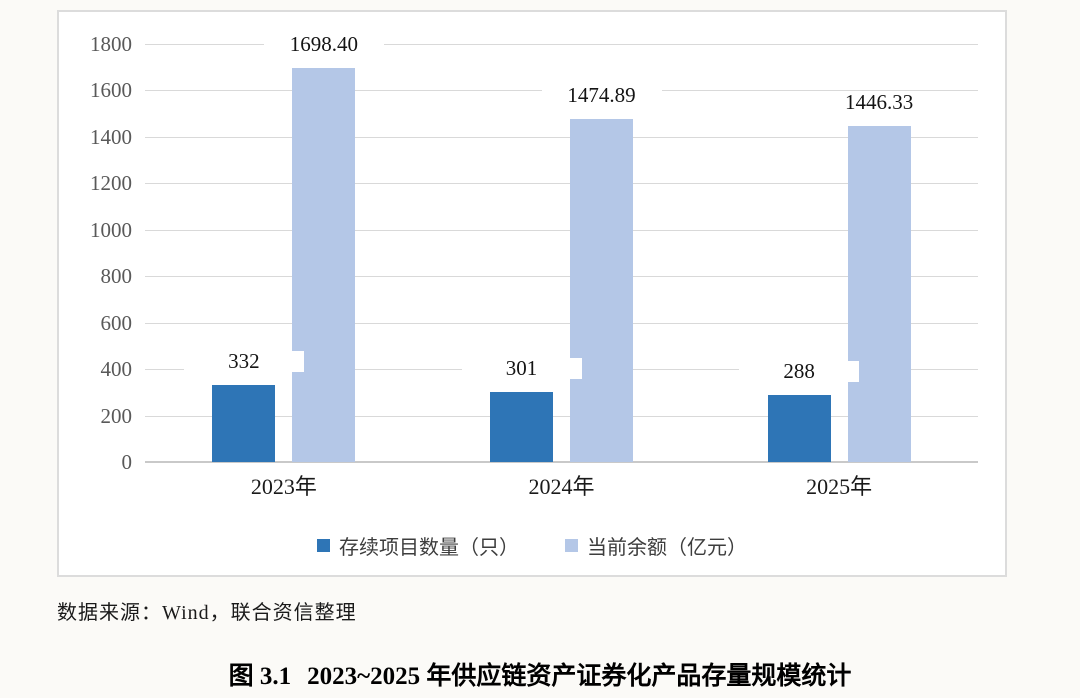  Describe the element at coordinates (260, 676) in the screenshot. I see `figure-number: 图 3.1` at that location.